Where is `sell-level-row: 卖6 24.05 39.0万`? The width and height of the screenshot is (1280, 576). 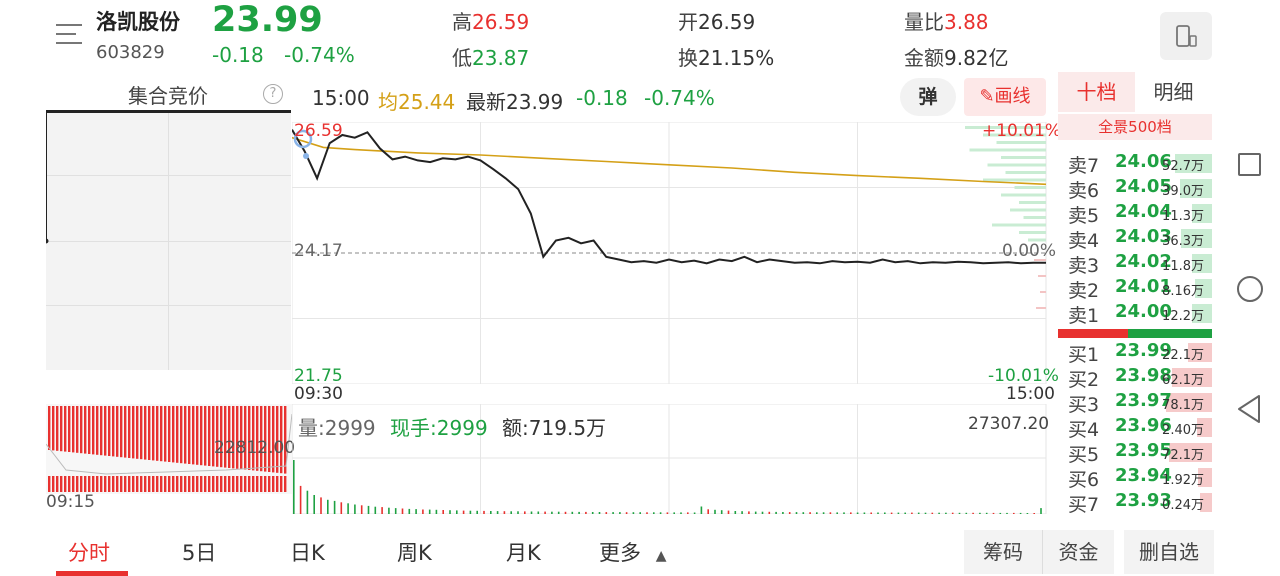
sell-level-row: 卖6 24.05 39.0万 is located at coordinates (1136, 189).